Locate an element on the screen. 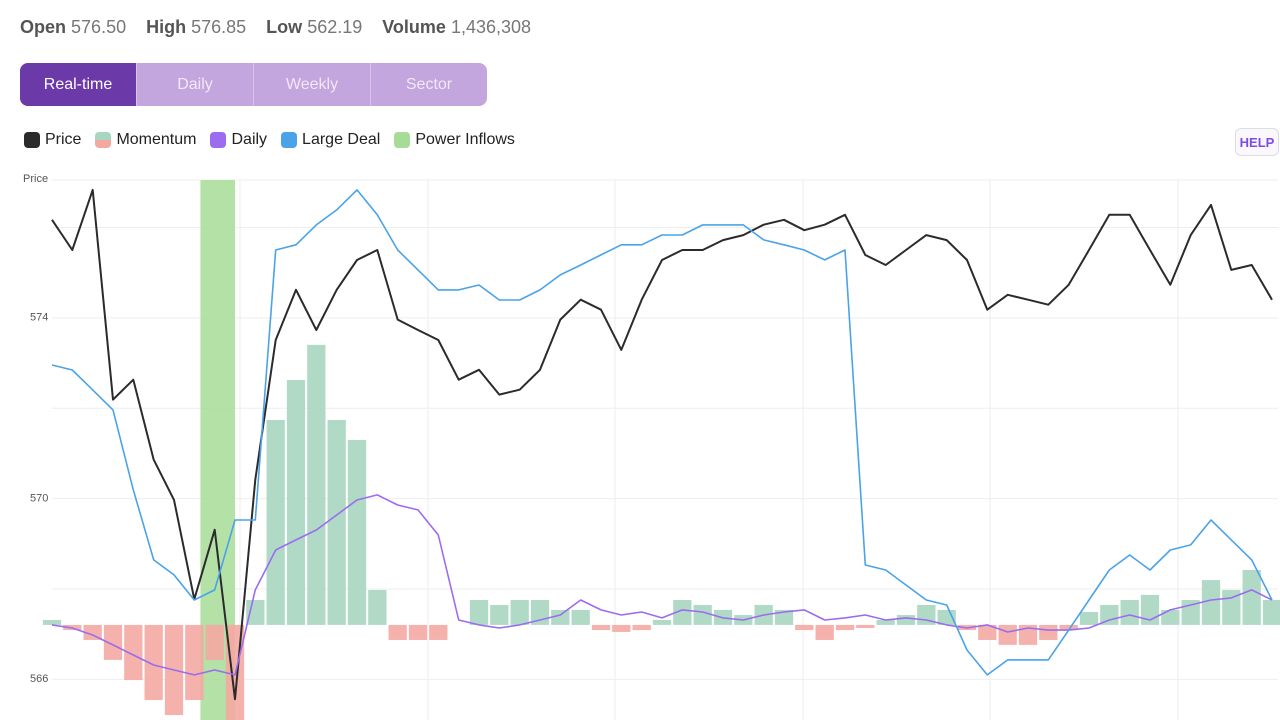  stat: Open 576.50 is located at coordinates (73, 27).